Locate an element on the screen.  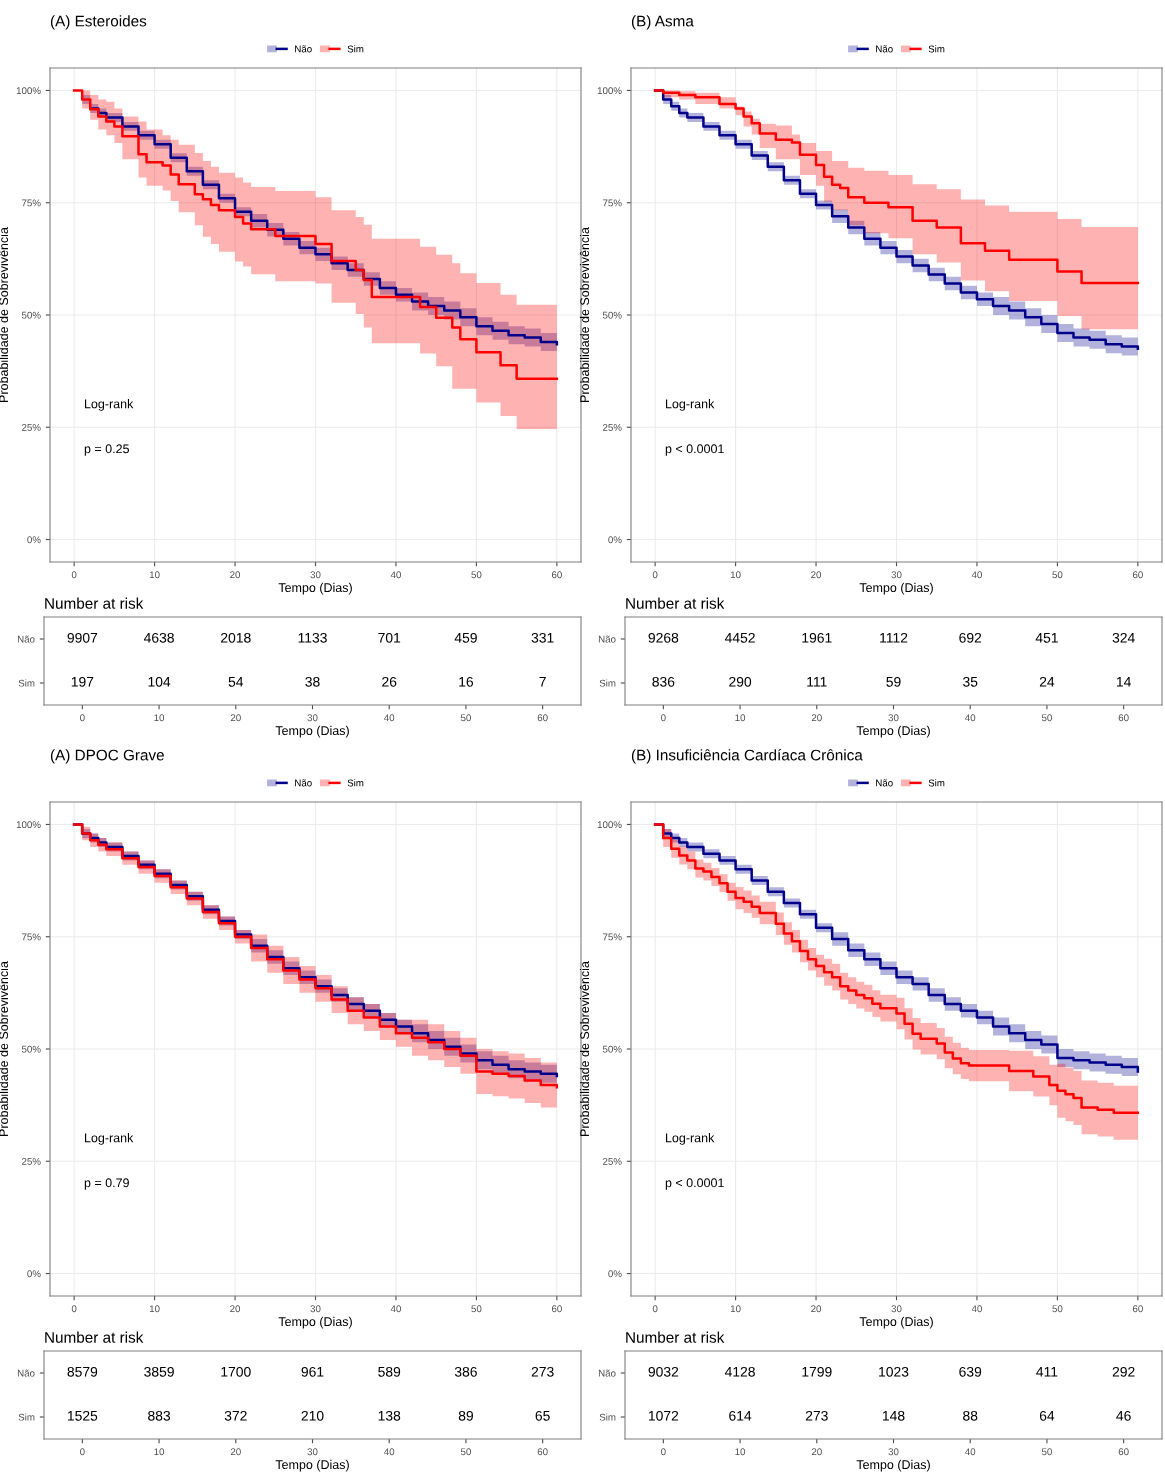
data-label: 8579 is located at coordinates (82, 1371).